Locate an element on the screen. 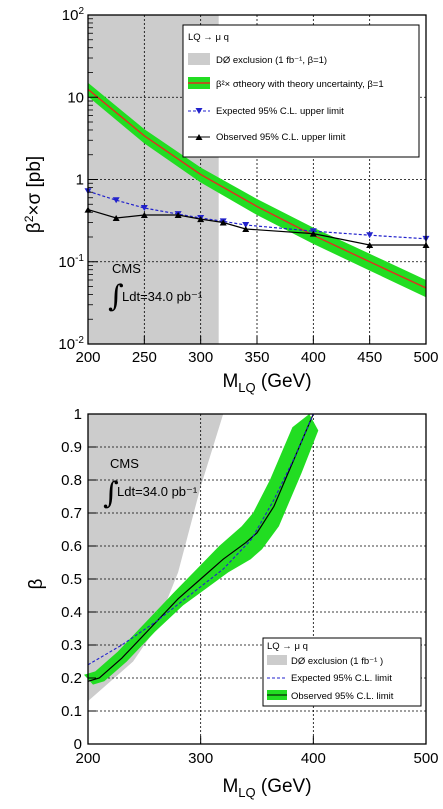 The width and height of the screenshot is (443, 809). bottom-y-tick-label: 0.6 is located at coordinates (71, 546).